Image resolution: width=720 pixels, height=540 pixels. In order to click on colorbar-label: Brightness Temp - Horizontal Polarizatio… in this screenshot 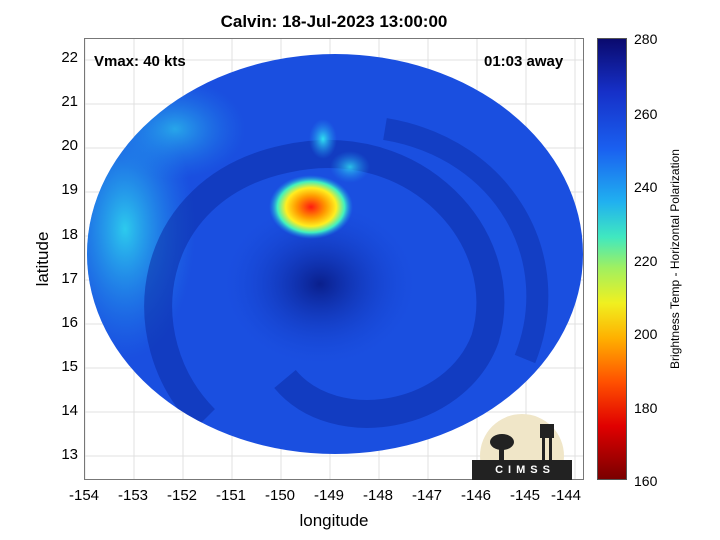, I will do `click(675, 259)`.